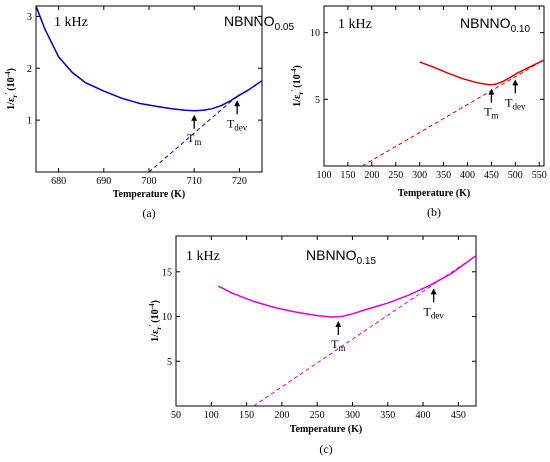 This screenshot has height=462, width=550. I want to click on x-tick-label: 500, so click(515, 175).